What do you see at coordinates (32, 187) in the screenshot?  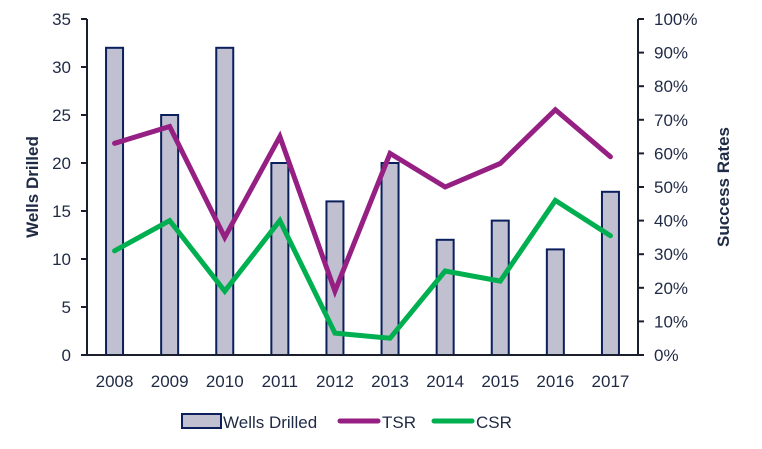 I see `y-axis-title: Wells Drilled` at bounding box center [32, 187].